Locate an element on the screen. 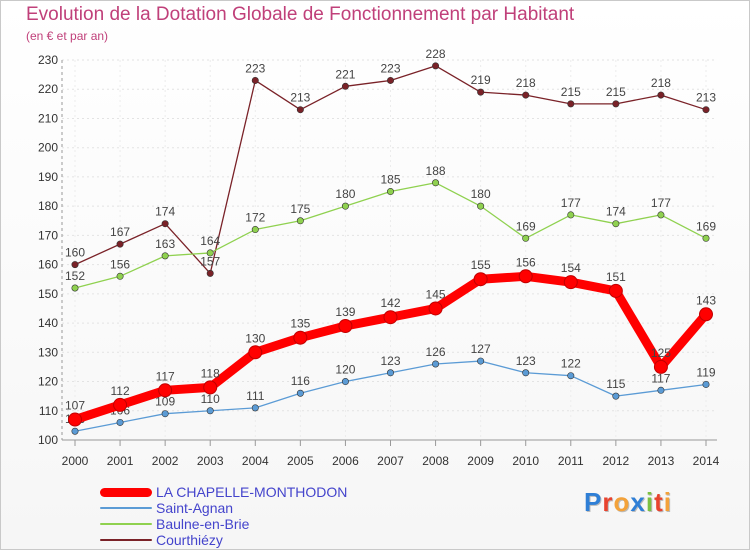 This screenshot has width=750, height=550. y-tick-label: 220 is located at coordinates (48, 89).